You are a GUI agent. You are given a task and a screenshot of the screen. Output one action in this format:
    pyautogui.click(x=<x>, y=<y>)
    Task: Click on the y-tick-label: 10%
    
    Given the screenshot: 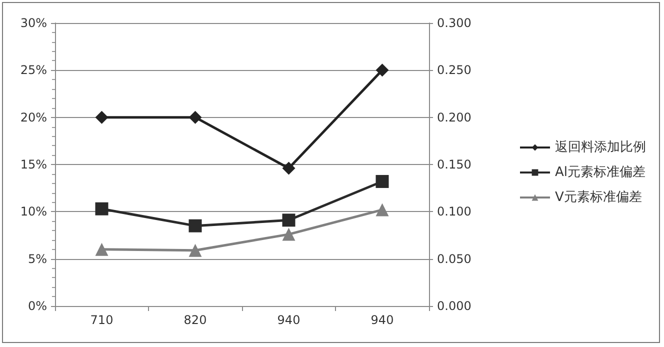 What is the action you would take?
    pyautogui.click(x=33, y=211)
    